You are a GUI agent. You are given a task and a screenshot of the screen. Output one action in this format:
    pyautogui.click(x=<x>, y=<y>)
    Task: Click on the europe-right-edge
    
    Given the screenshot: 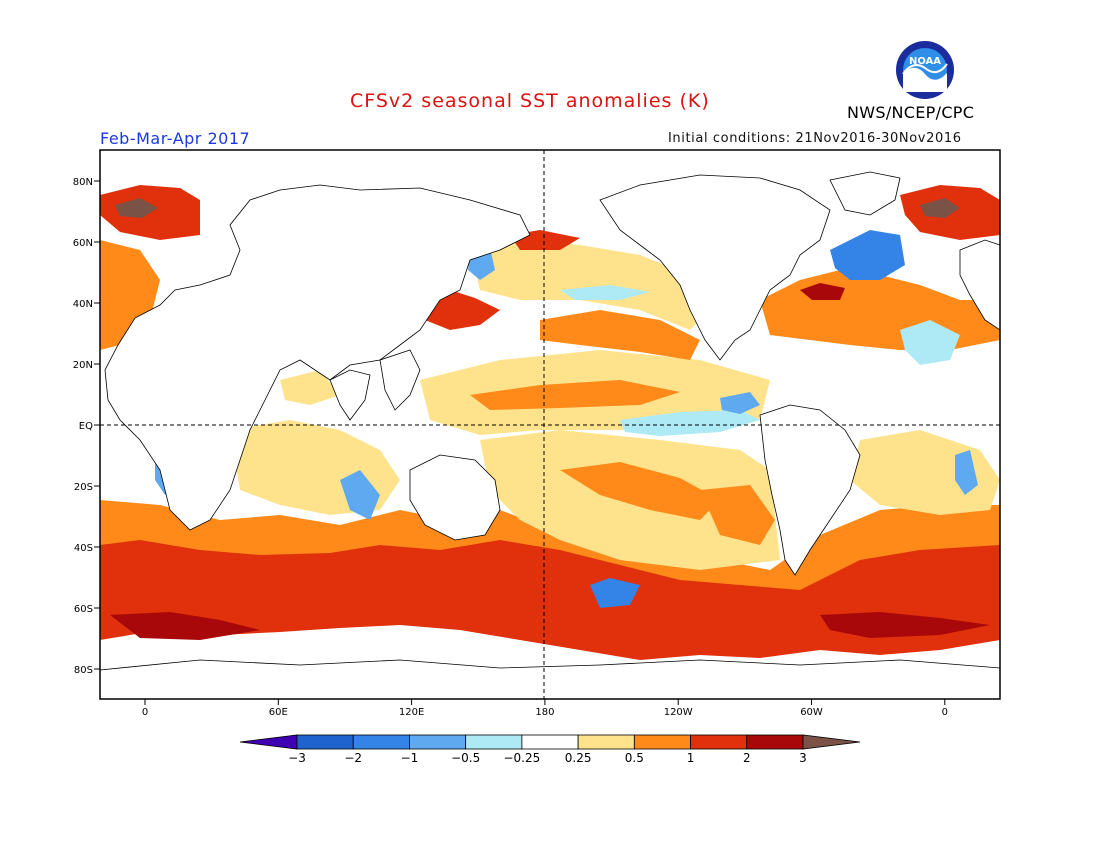 What is the action you would take?
    pyautogui.click(x=979, y=285)
    